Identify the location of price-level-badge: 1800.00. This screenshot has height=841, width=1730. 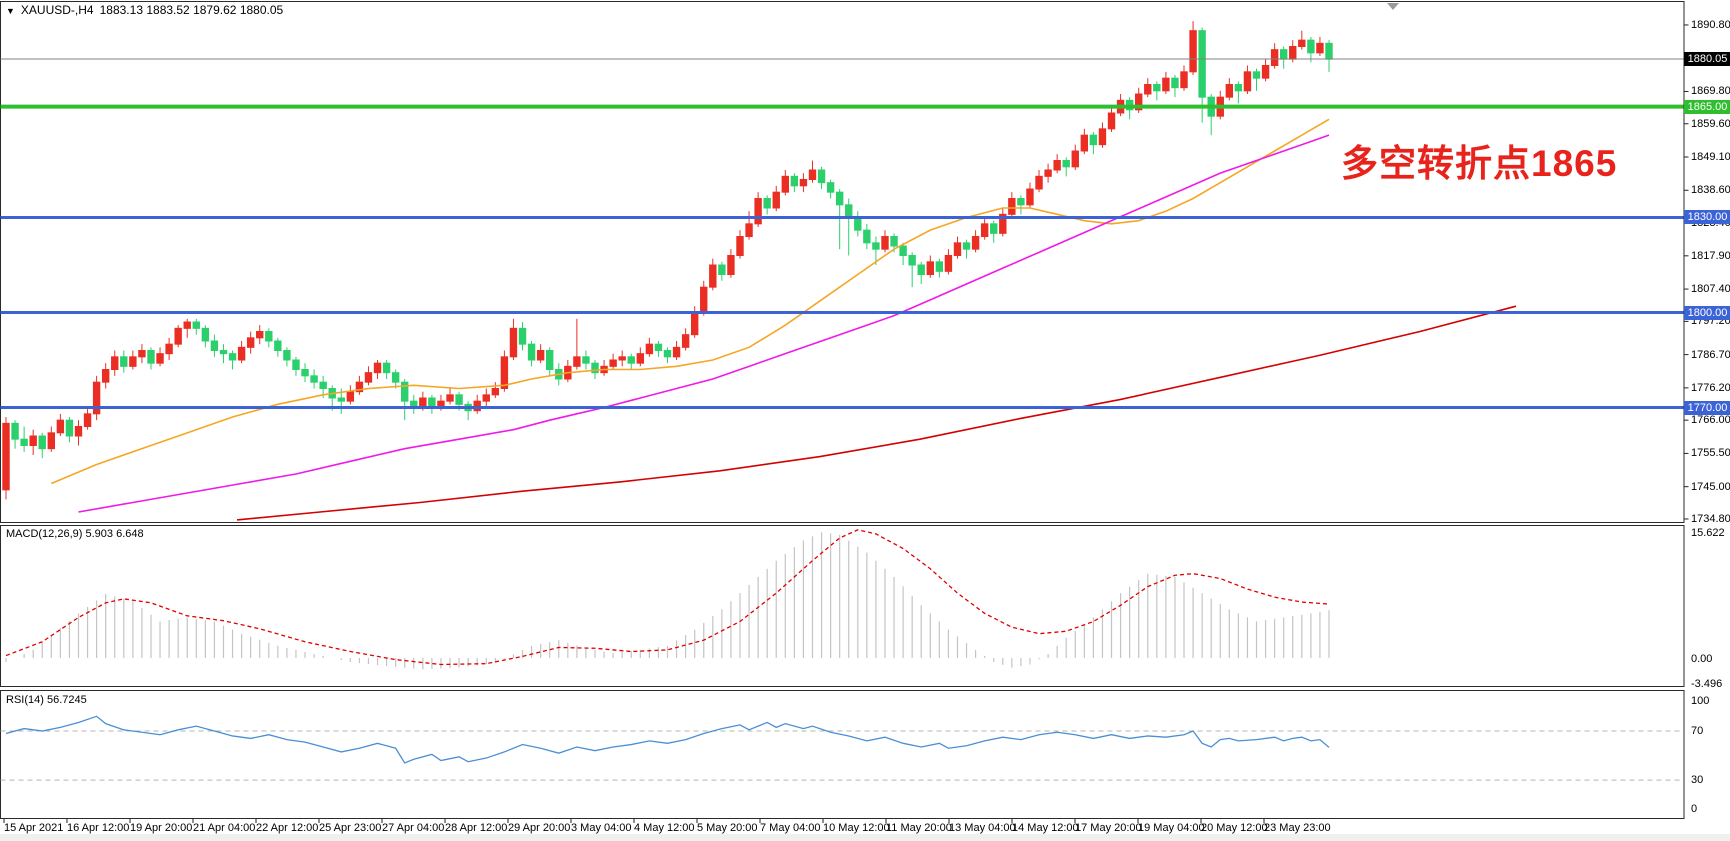
(1707, 312).